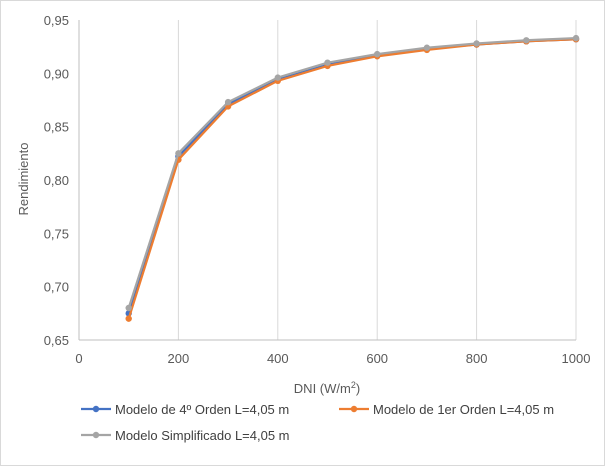 The image size is (605, 470). I want to click on y-tick-labels: 0,65 0,70 0,75 0,80 0,85 0,90 0,95, so click(56, 180).